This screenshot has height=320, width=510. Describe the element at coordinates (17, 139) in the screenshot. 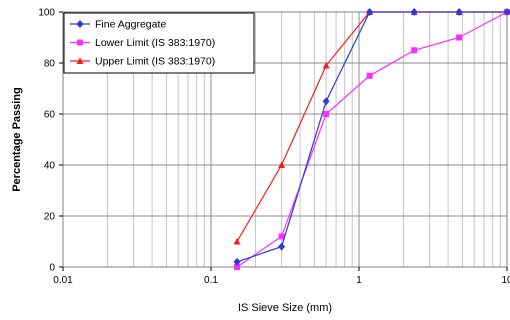

I see `y-axis-title: Percentage Passing` at that location.